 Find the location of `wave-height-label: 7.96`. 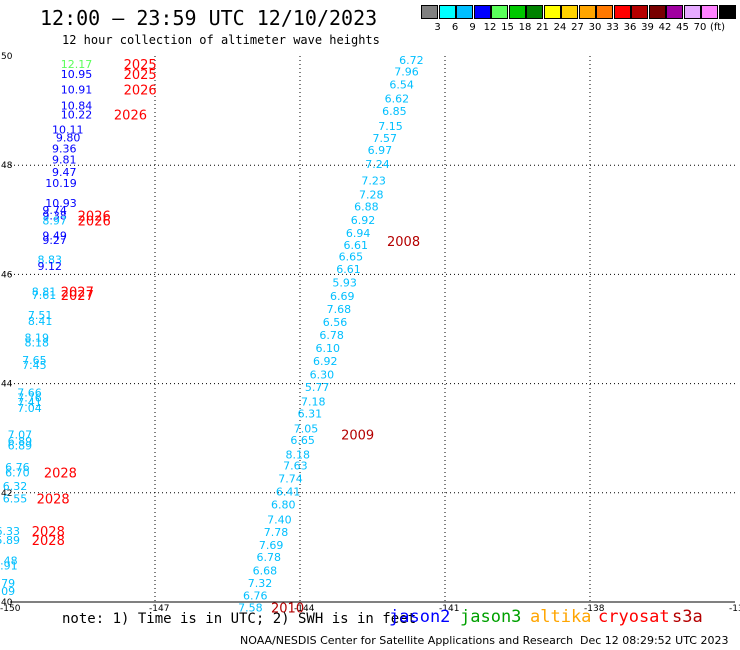

wave-height-label: 7.96 is located at coordinates (406, 71).